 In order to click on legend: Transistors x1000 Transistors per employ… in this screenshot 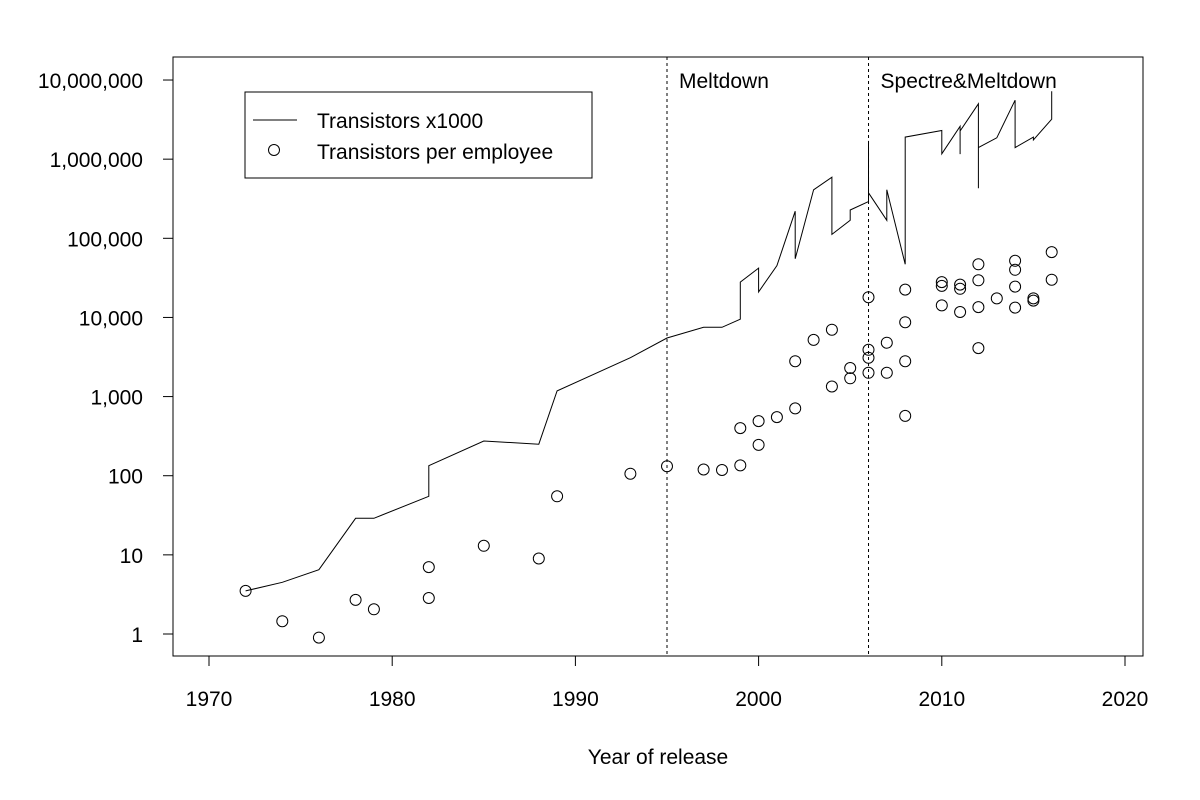, I will do `click(418, 135)`.